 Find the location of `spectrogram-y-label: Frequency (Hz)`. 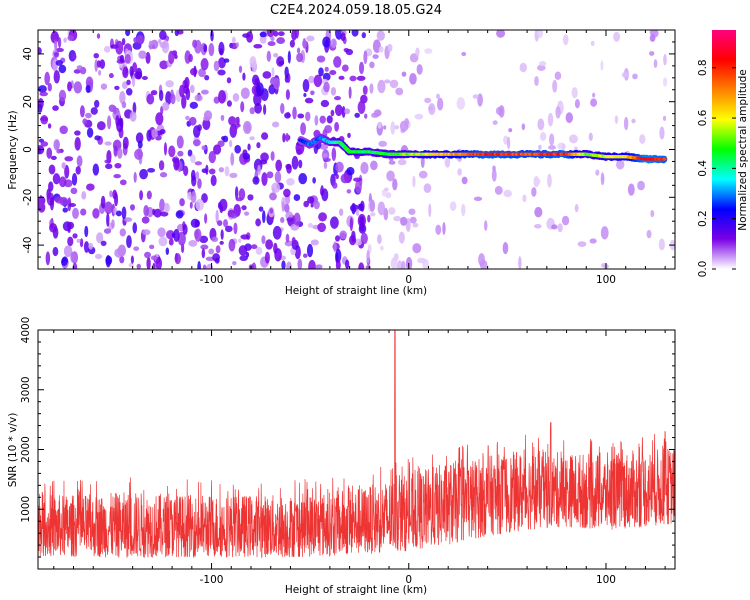

spectrogram-y-label: Frequency (Hz) is located at coordinates (13, 149).